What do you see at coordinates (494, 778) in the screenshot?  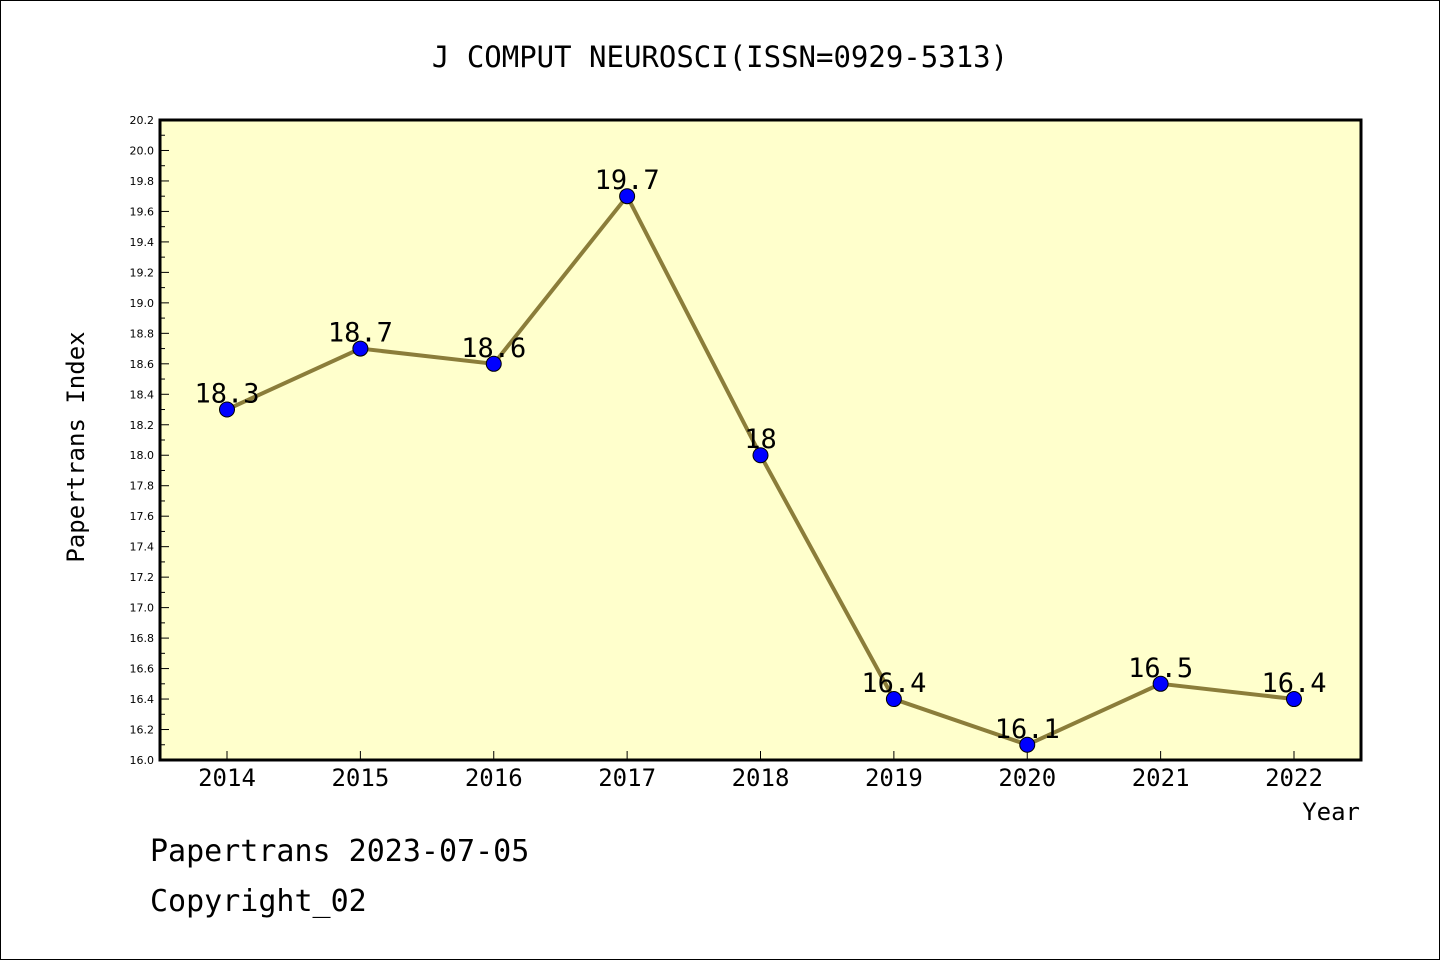 I see `x-tick-label: 2016` at bounding box center [494, 778].